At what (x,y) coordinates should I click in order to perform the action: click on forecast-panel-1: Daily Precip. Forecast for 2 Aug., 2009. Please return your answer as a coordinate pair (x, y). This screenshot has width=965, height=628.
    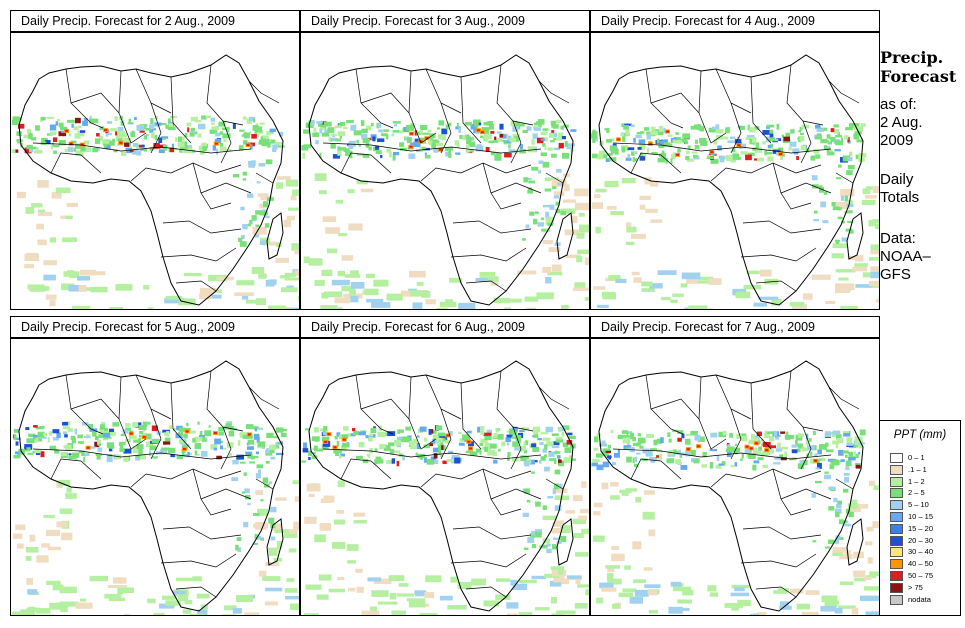
    Looking at the image, I should click on (155, 160).